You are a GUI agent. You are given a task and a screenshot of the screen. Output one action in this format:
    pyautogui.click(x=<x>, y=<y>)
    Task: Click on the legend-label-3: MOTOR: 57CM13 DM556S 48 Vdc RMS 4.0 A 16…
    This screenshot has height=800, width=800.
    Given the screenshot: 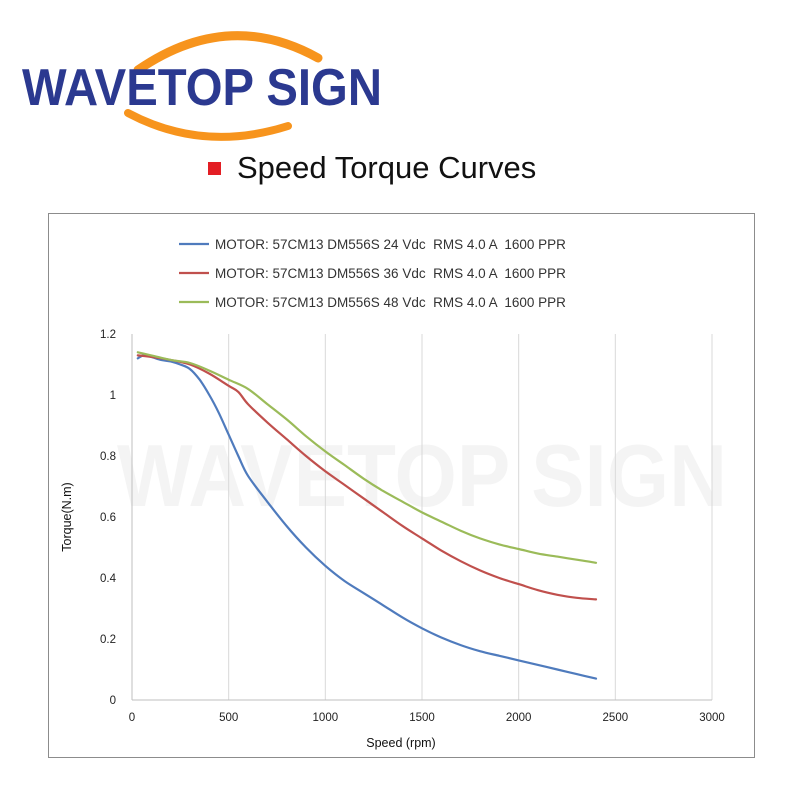 What is the action you would take?
    pyautogui.click(x=390, y=302)
    